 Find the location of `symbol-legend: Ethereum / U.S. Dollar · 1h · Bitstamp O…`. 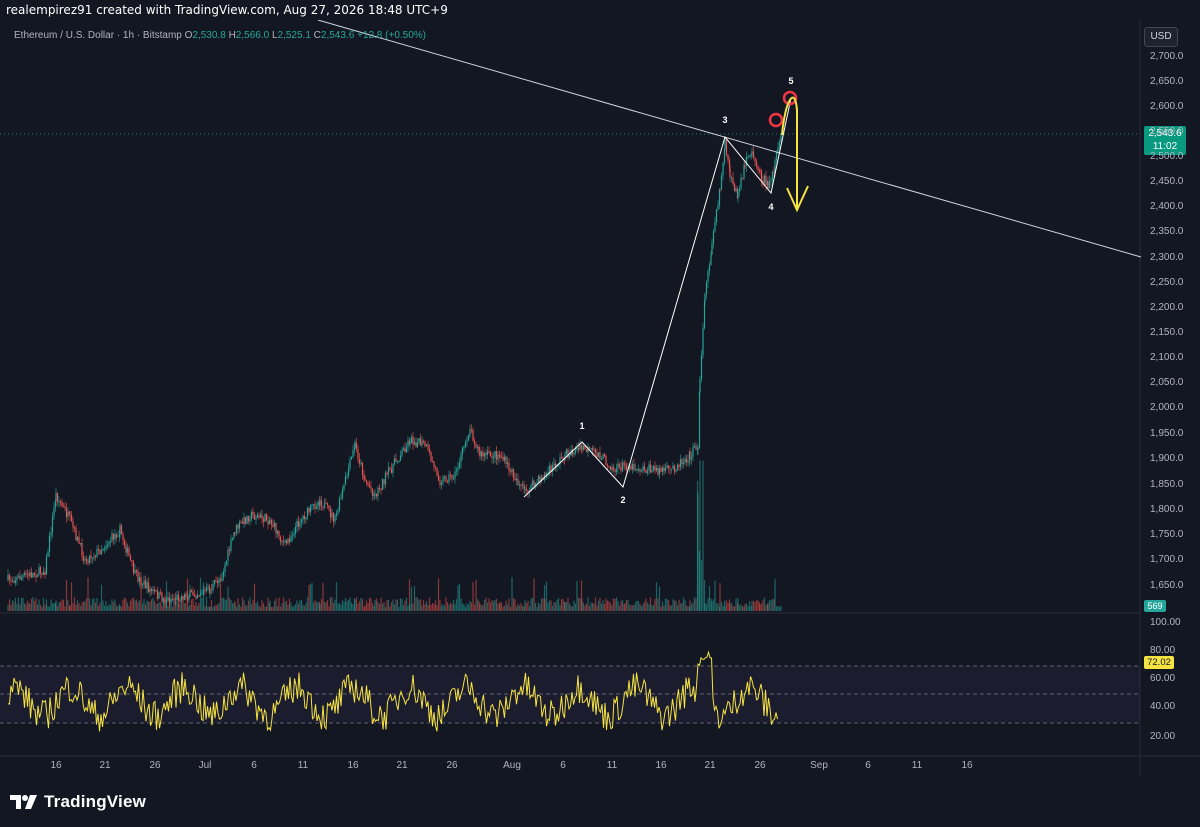

symbol-legend: Ethereum / U.S. Dollar · 1h · Bitstamp O… is located at coordinates (220, 35).